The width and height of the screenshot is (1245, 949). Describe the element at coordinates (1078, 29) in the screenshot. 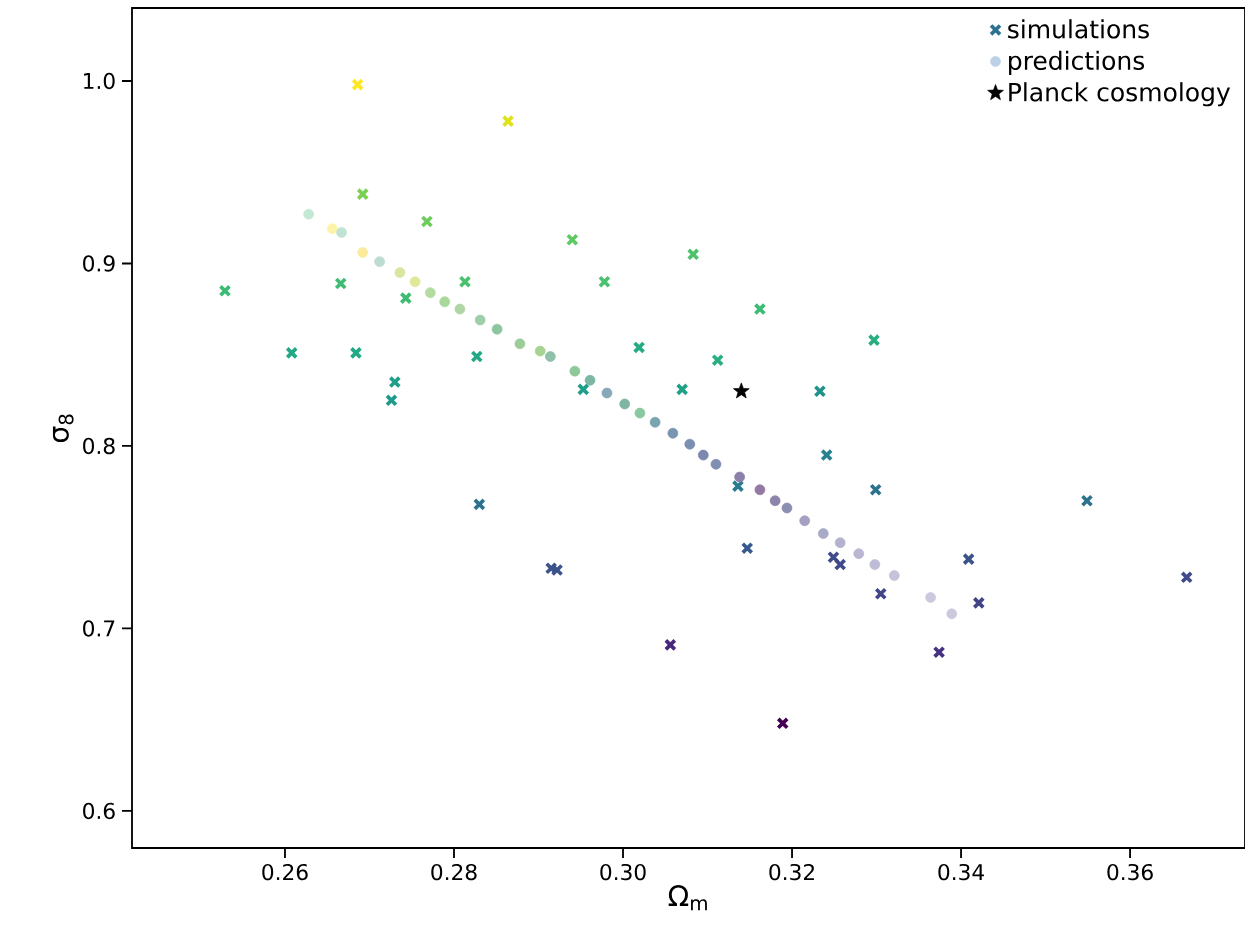

I see `legend-label: simulations` at that location.